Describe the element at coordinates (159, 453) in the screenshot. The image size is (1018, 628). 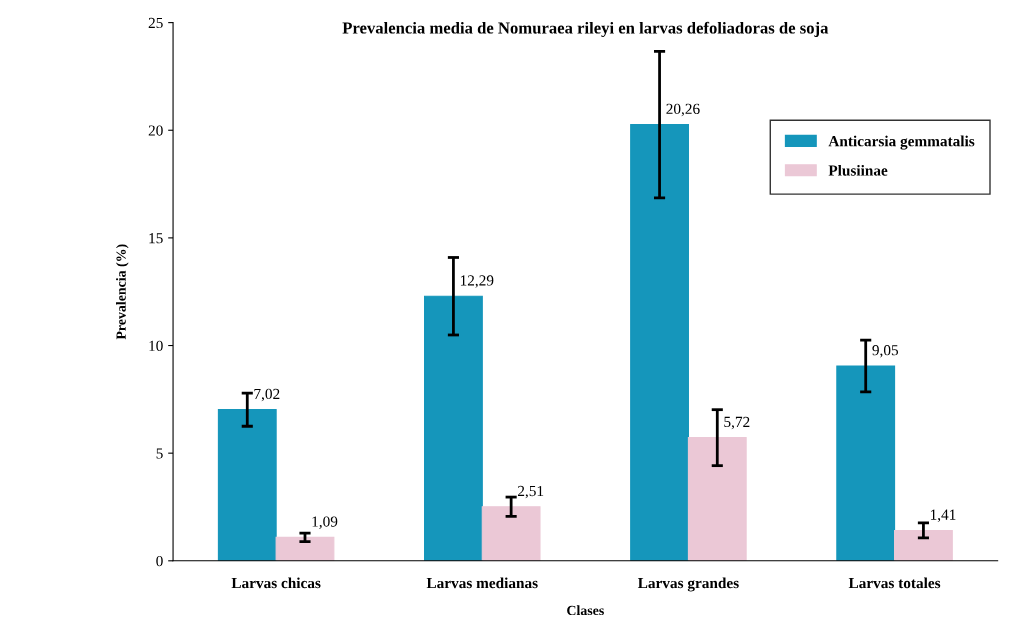
I see `y-tick-label: 5` at that location.